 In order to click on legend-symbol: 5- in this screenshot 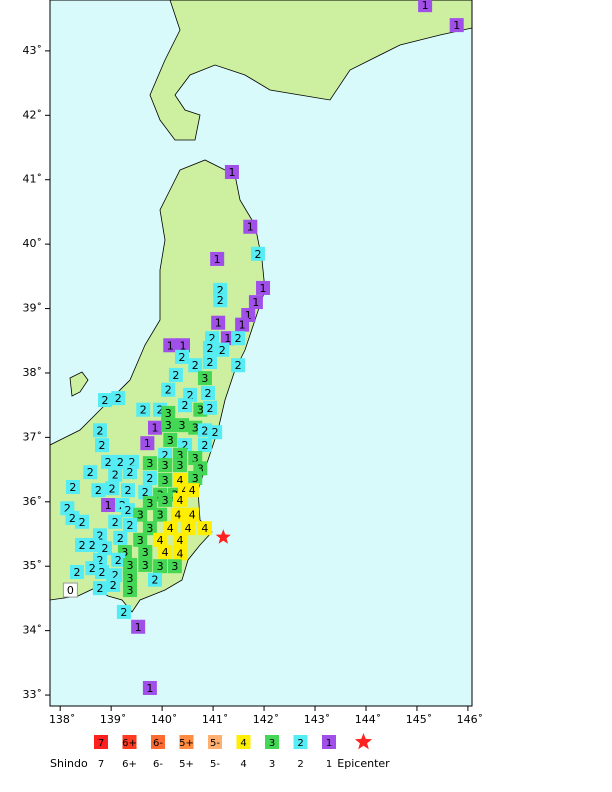, I will do `click(215, 743)`.